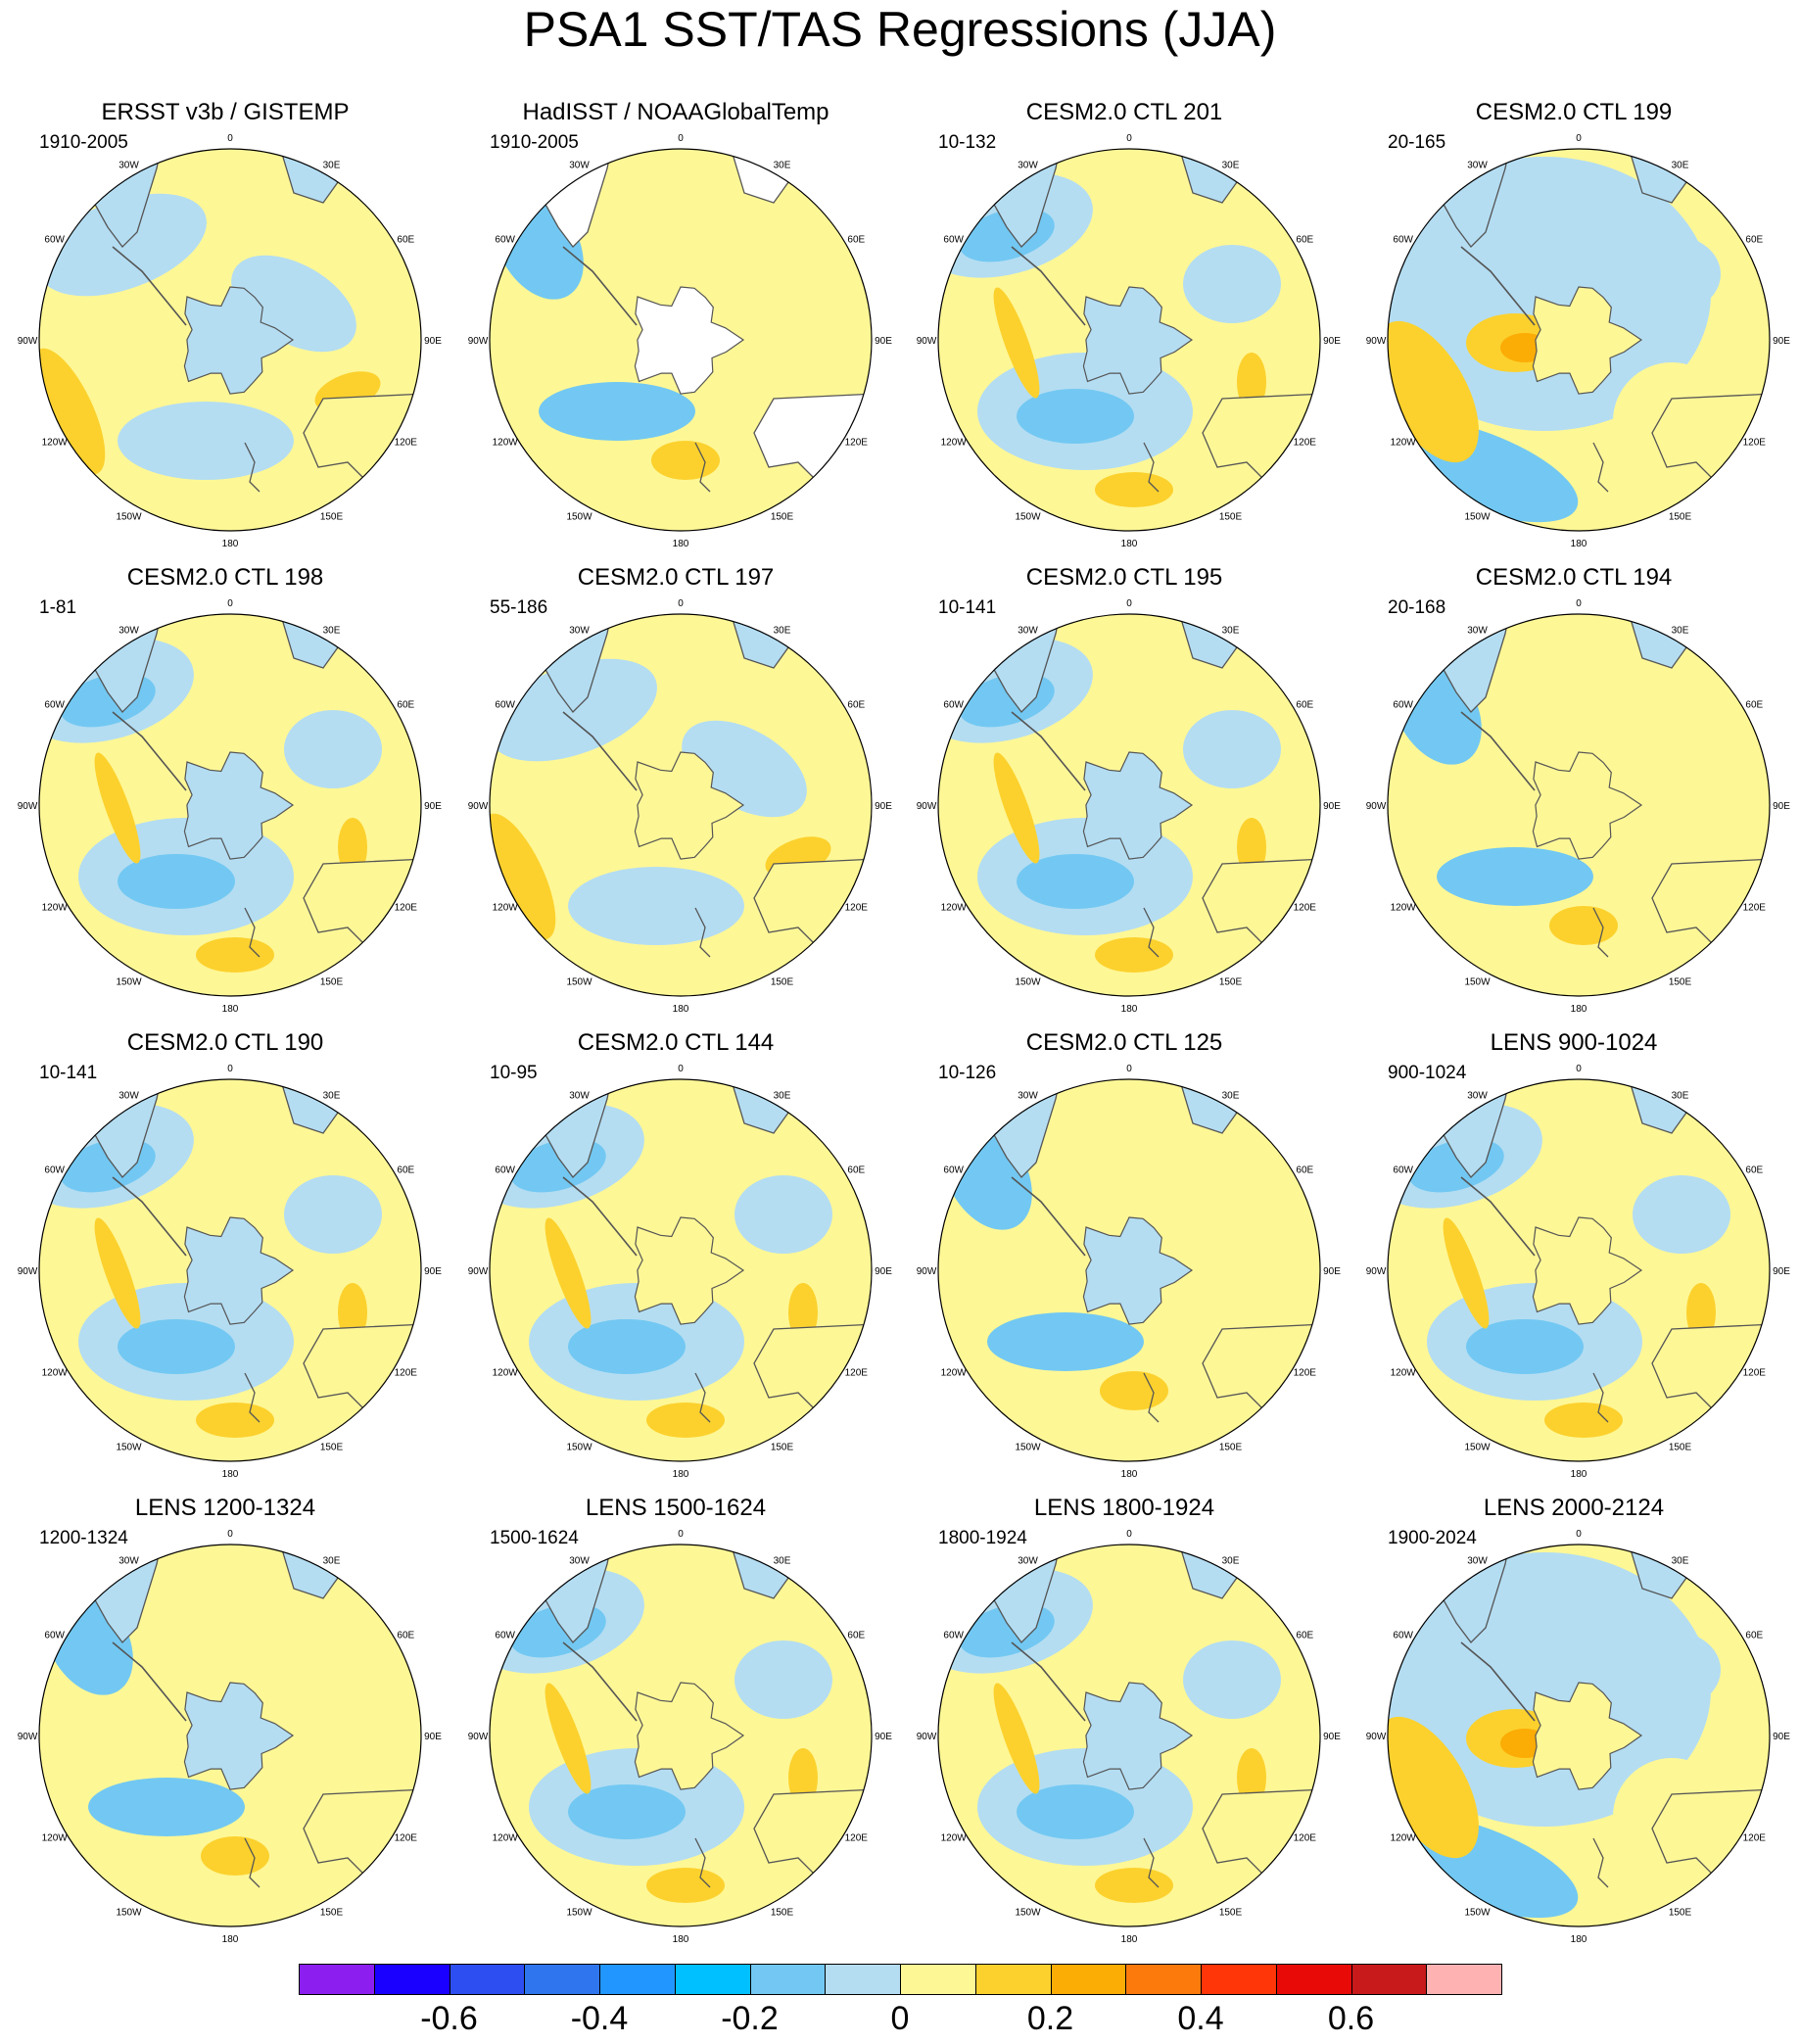 The width and height of the screenshot is (1800, 2044). I want to click on panel-title: CESM2.0 CTL 195, so click(1124, 577).